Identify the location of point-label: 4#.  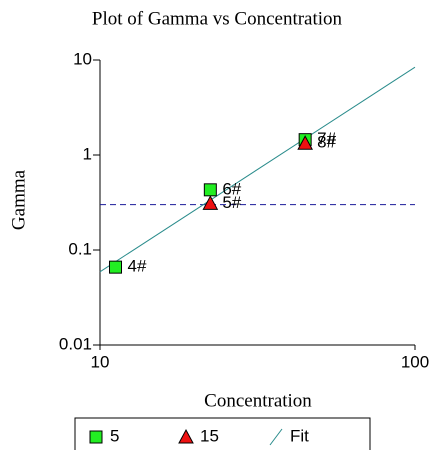
(137, 266).